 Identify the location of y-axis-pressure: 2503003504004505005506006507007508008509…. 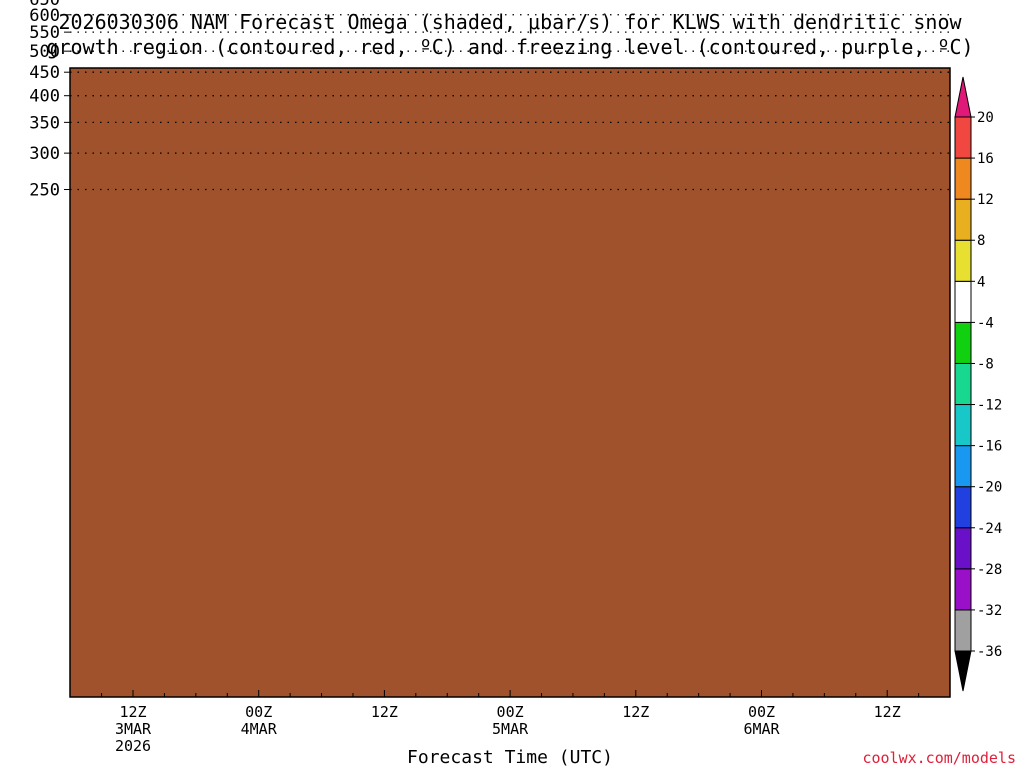
(49, 100).